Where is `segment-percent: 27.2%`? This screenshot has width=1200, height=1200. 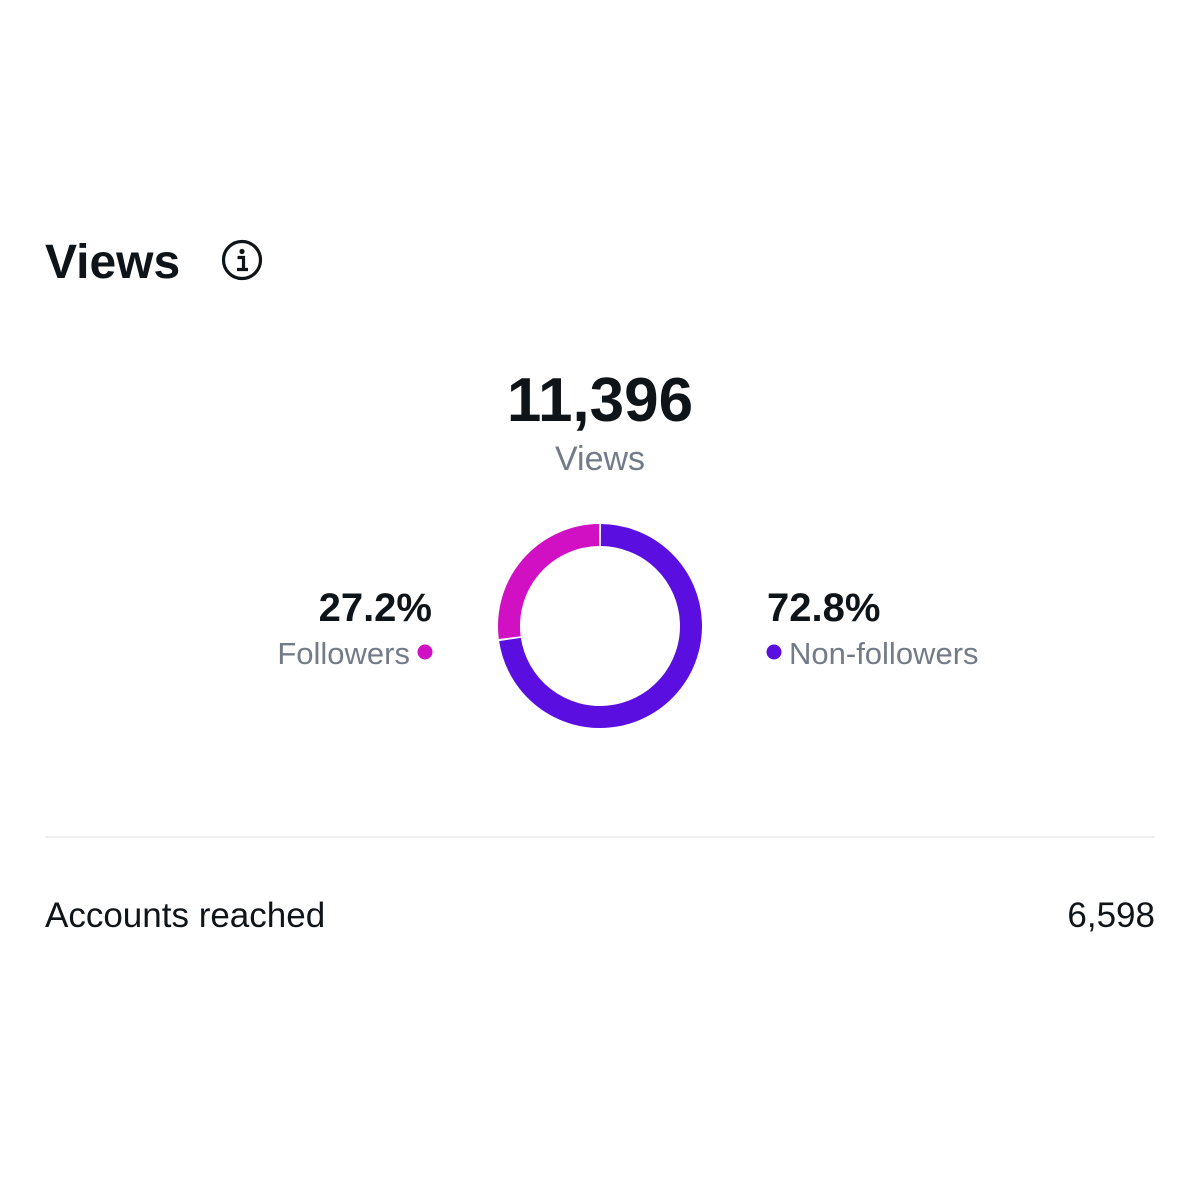
segment-percent: 27.2% is located at coordinates (375, 608).